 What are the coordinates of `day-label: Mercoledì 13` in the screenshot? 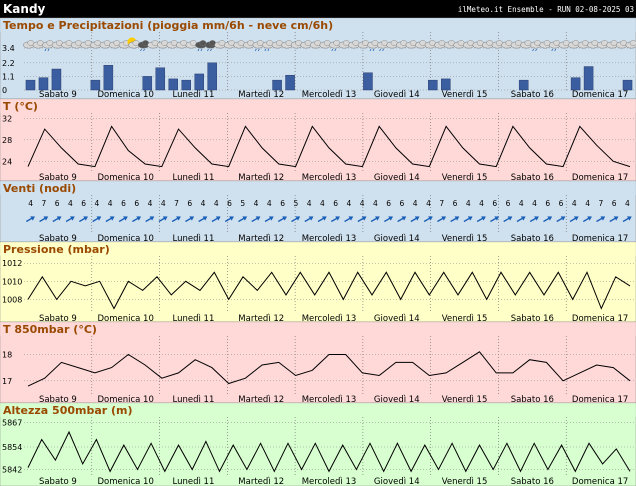 It's located at (329, 95).